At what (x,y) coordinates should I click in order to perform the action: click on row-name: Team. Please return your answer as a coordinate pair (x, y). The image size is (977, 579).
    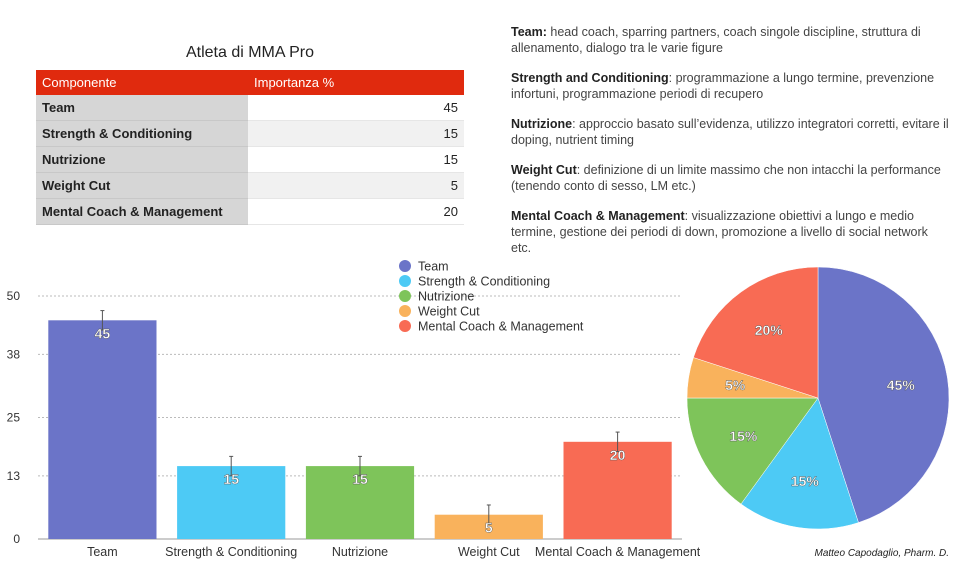
    Looking at the image, I should click on (142, 108).